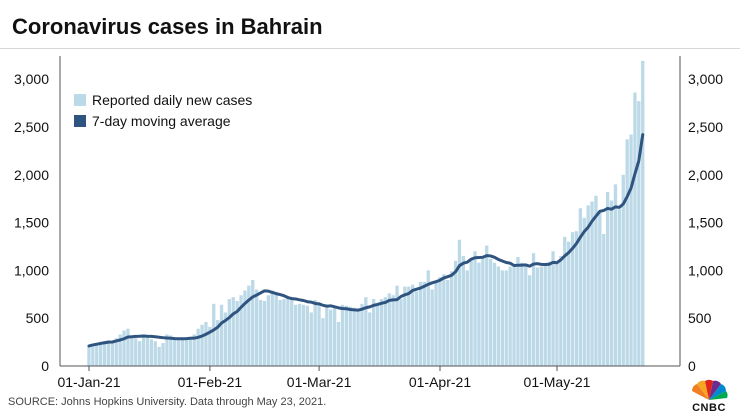  Describe the element at coordinates (167, 26) in the screenshot. I see `page-title: Coronavirus cases in Bahrain` at that location.